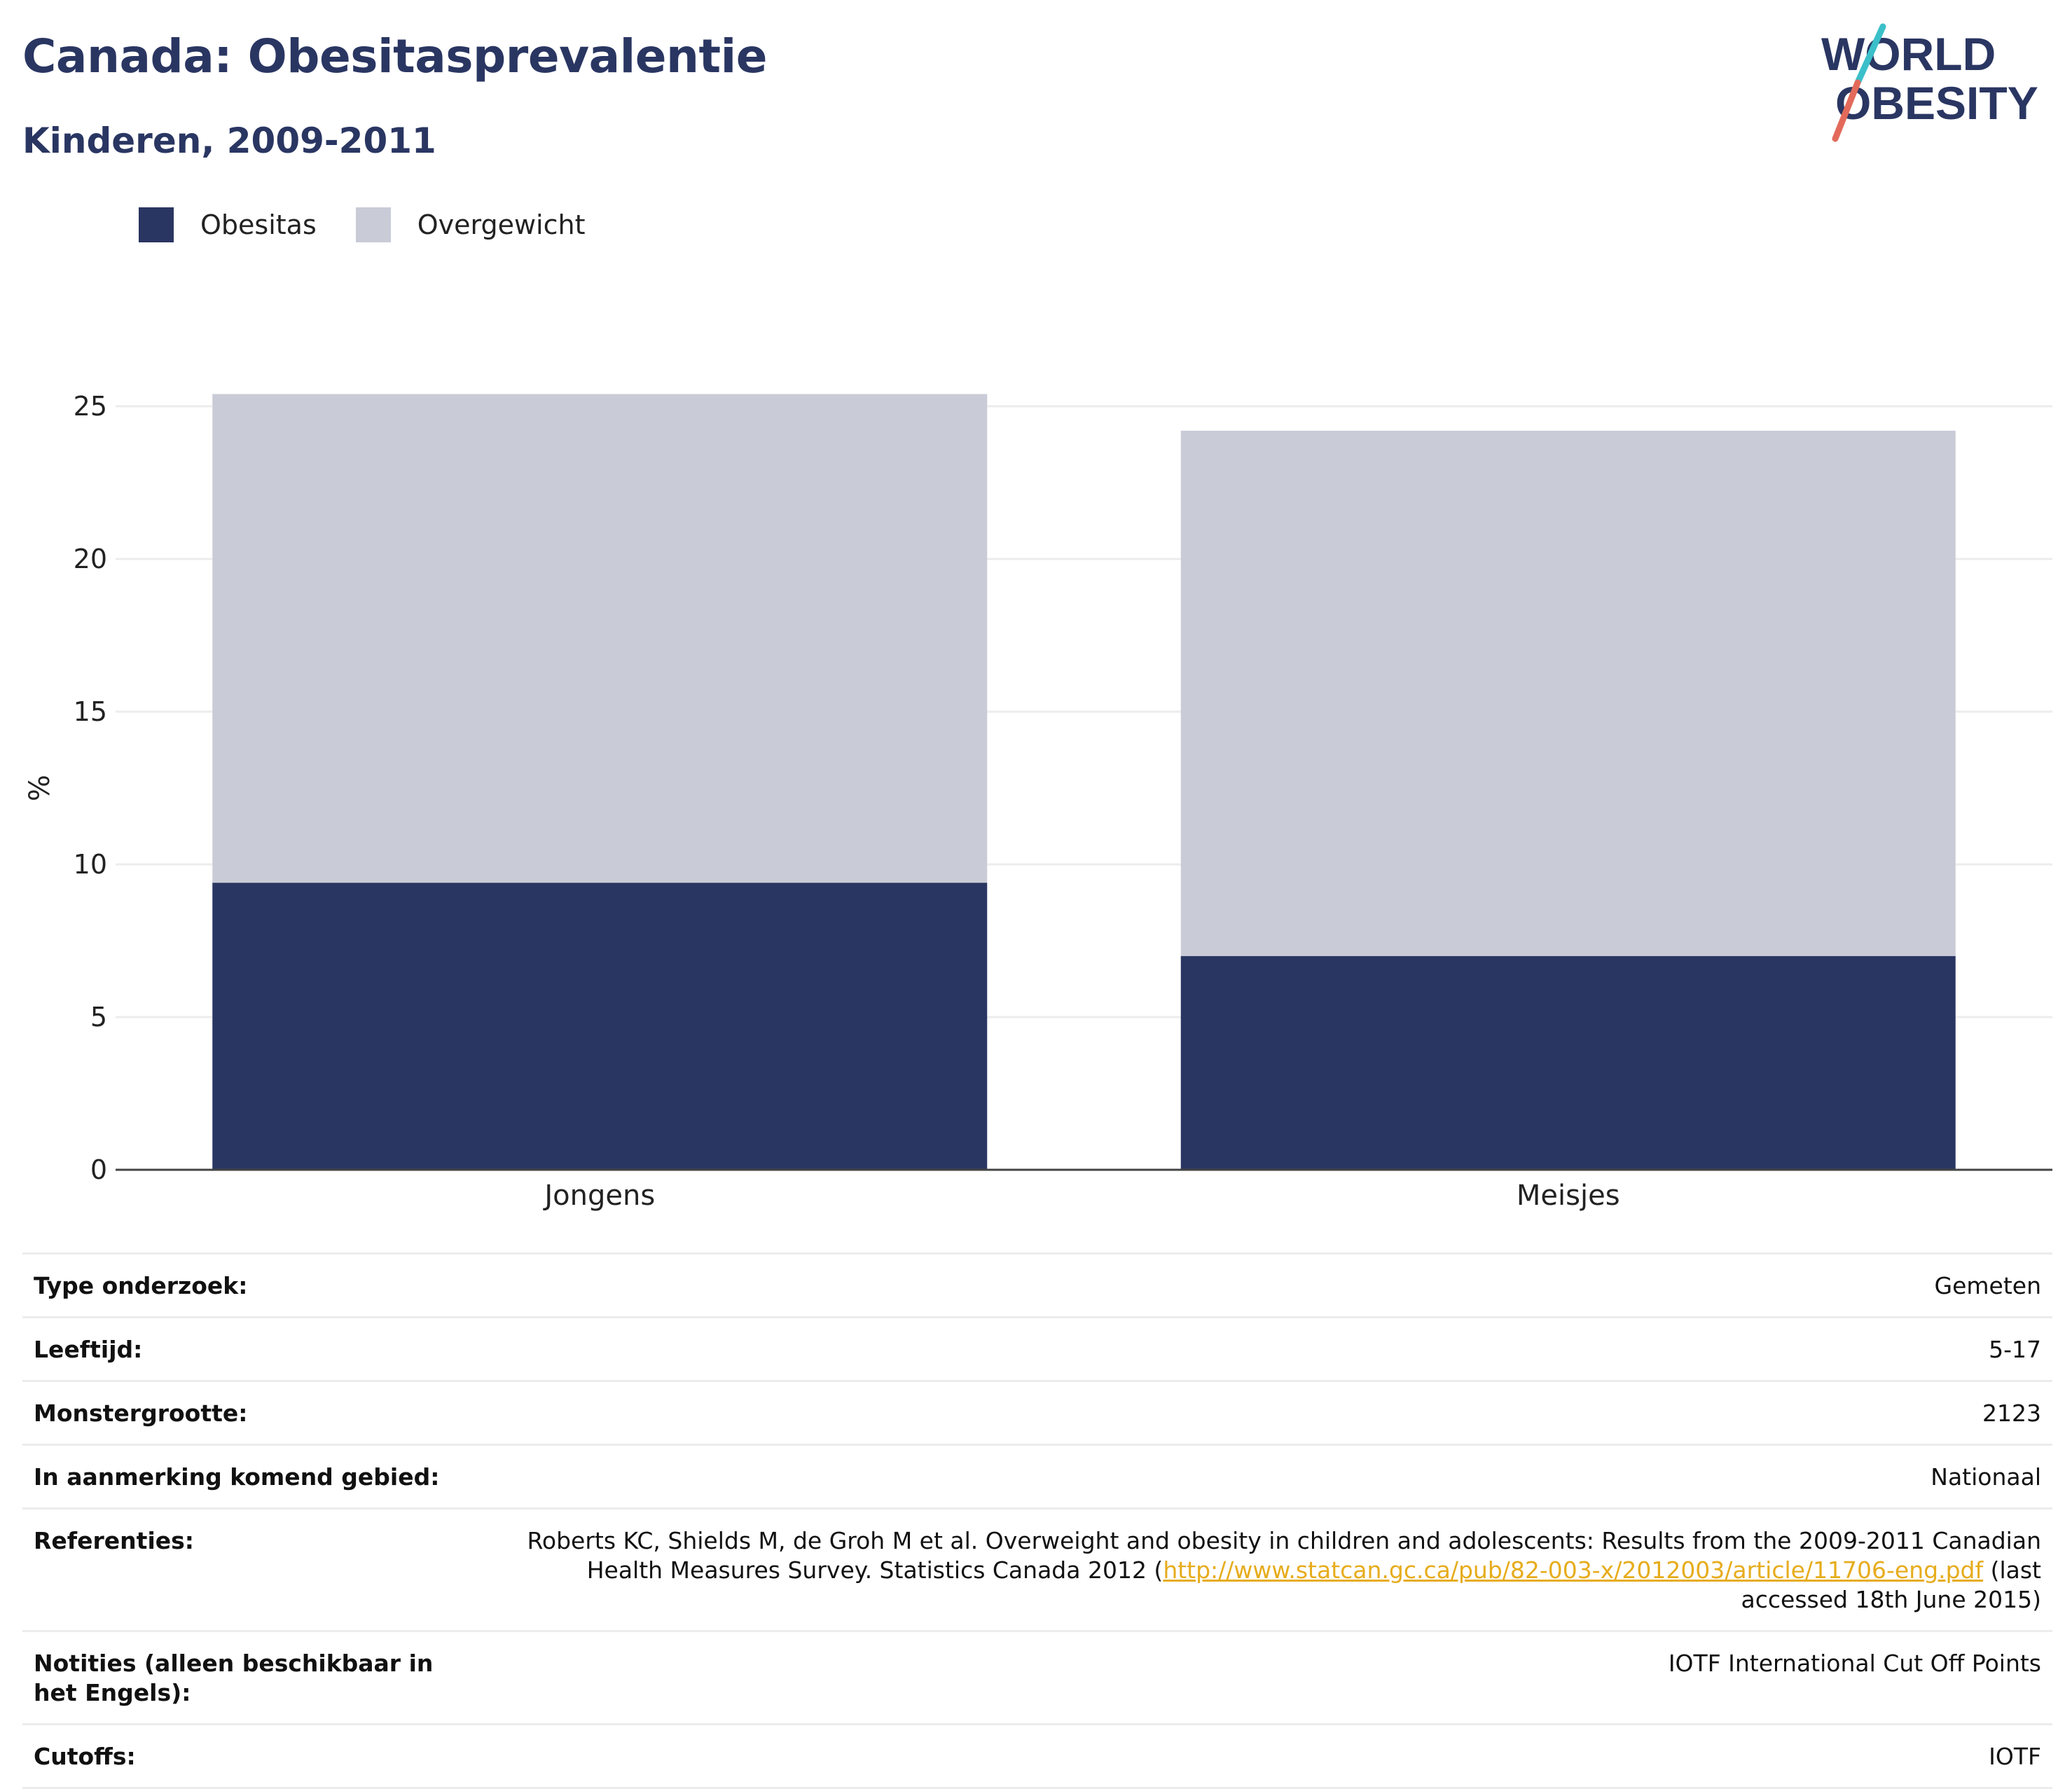 The width and height of the screenshot is (2072, 1789). I want to click on info-value: IOTF, so click(1259, 1756).